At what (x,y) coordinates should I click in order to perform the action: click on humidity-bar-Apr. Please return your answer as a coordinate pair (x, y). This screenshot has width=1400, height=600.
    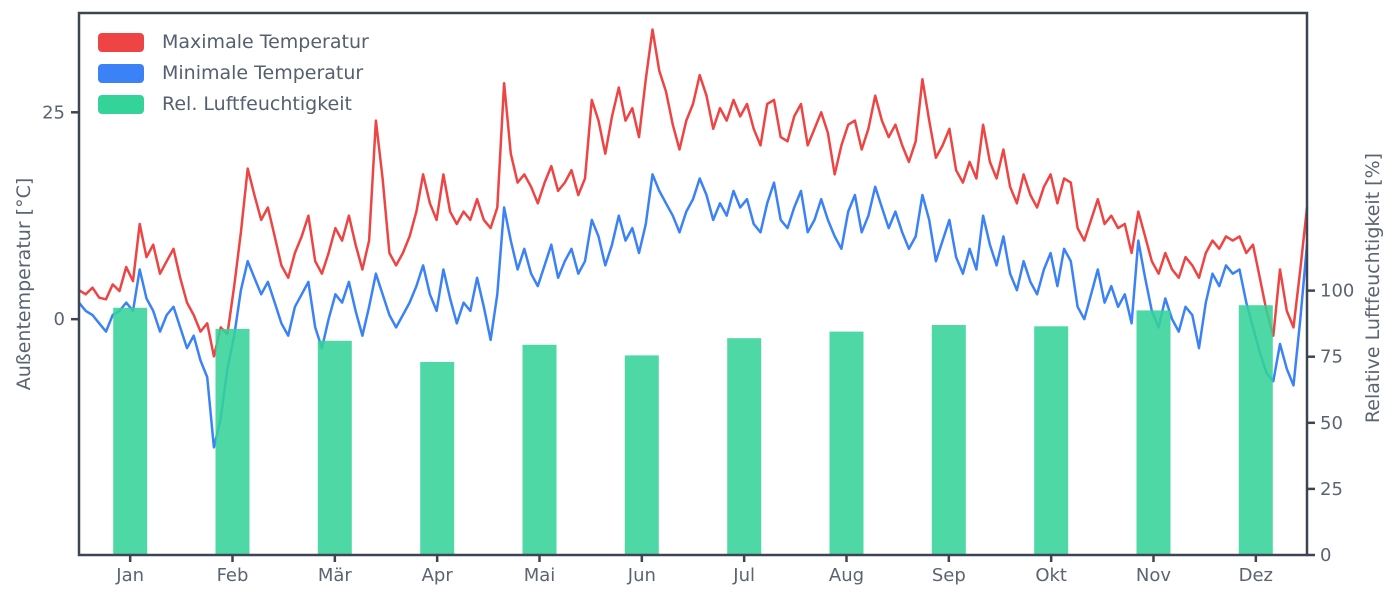
    Looking at the image, I should click on (437, 458).